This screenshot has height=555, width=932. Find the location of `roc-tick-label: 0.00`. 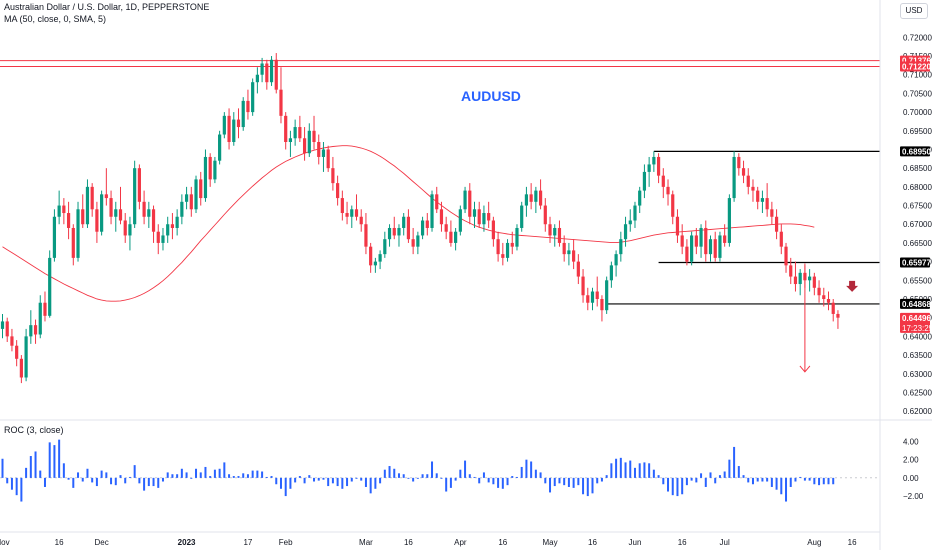

roc-tick-label: 0.00 is located at coordinates (911, 478).